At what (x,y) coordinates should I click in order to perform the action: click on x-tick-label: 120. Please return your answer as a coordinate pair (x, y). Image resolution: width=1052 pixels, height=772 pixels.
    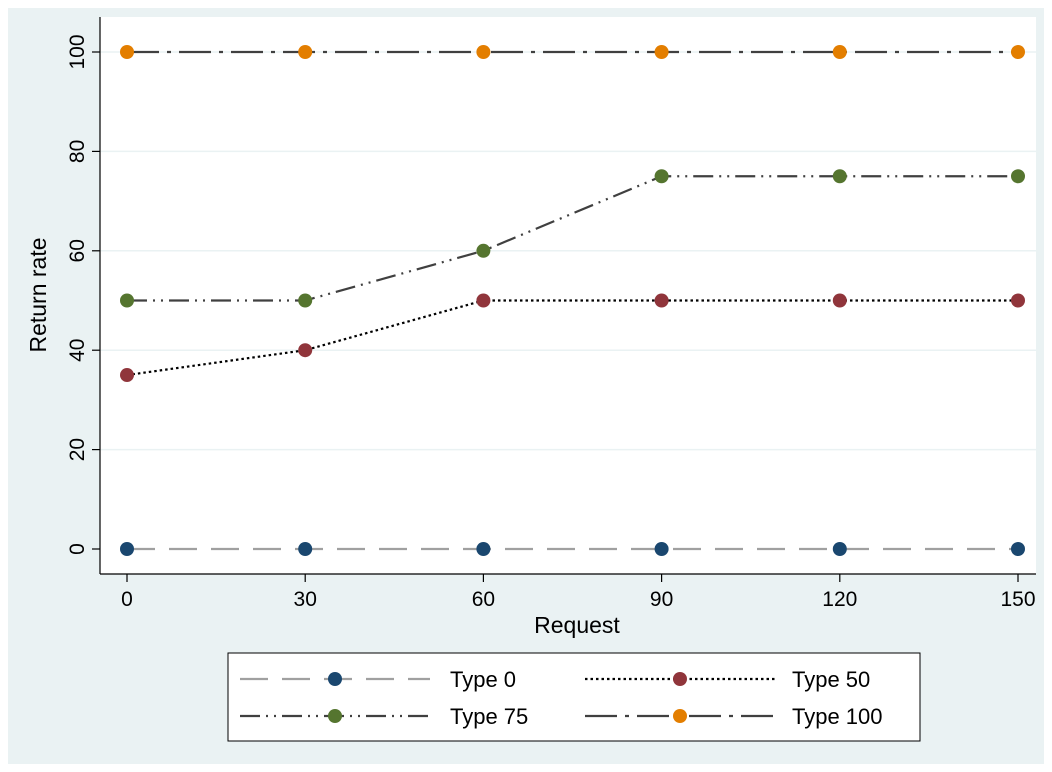
    Looking at the image, I should click on (839, 599).